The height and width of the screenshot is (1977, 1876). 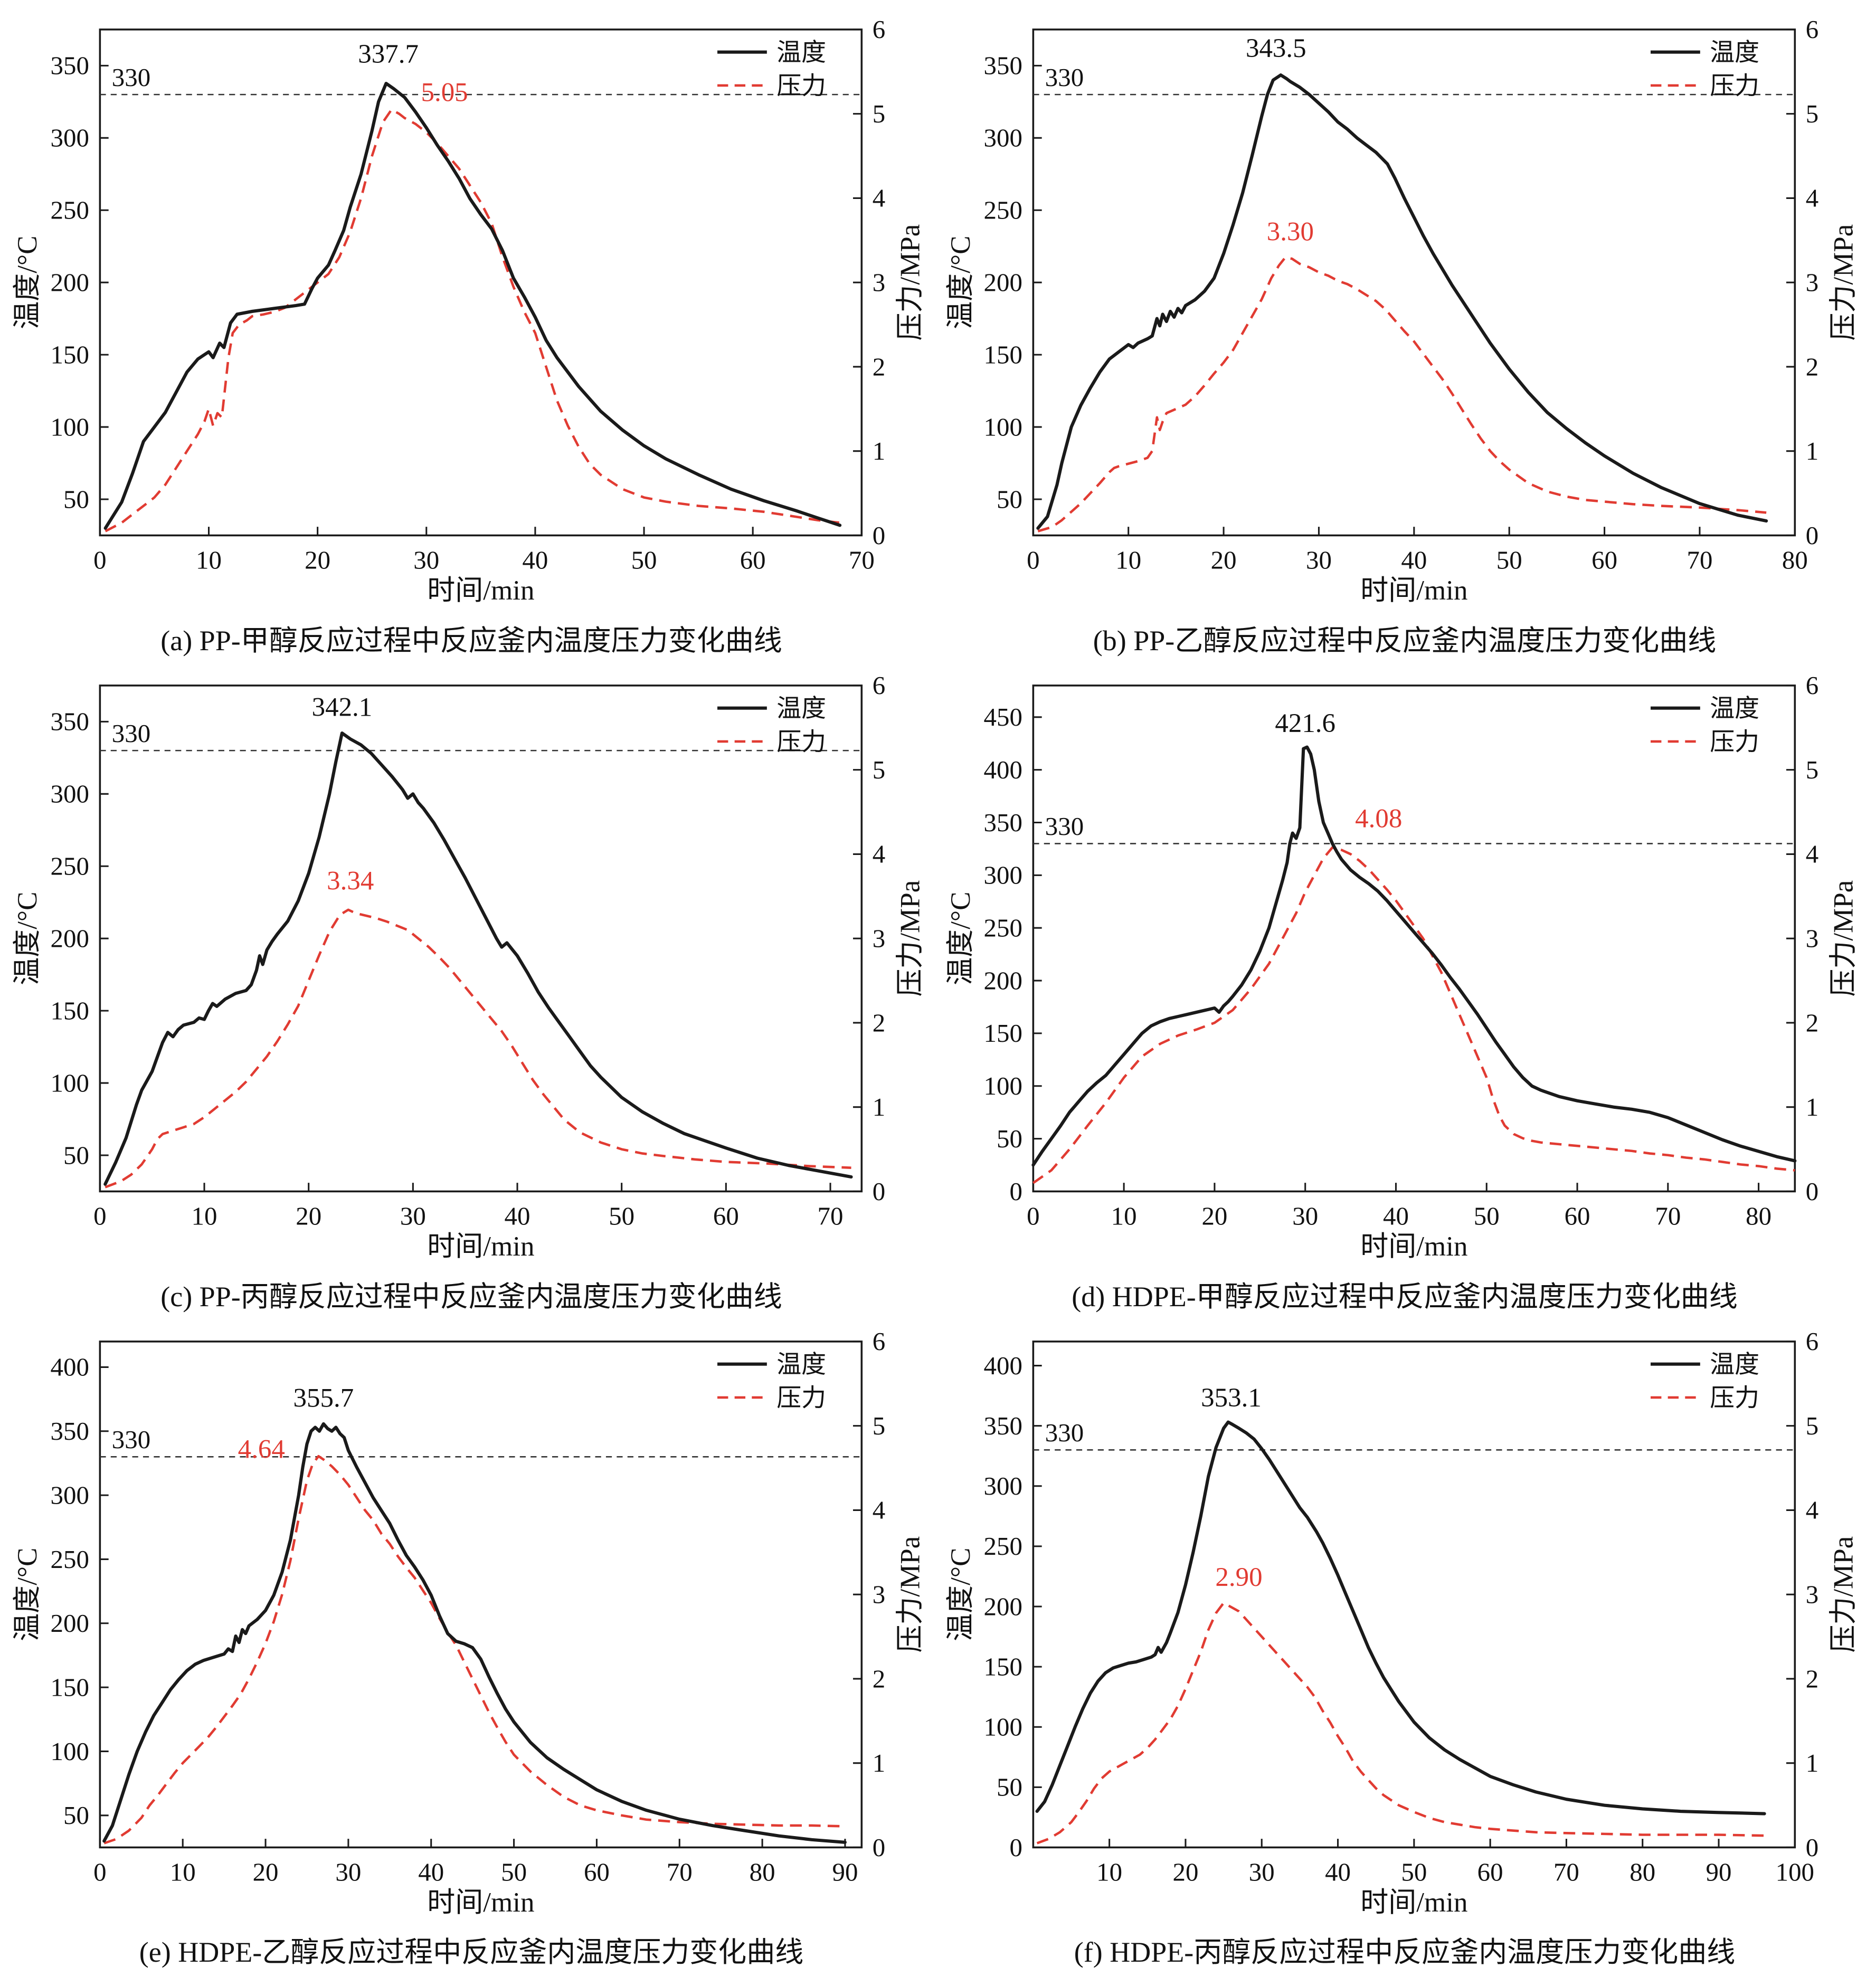 I want to click on temperature-peak-label: 343.5, so click(x=1276, y=48).